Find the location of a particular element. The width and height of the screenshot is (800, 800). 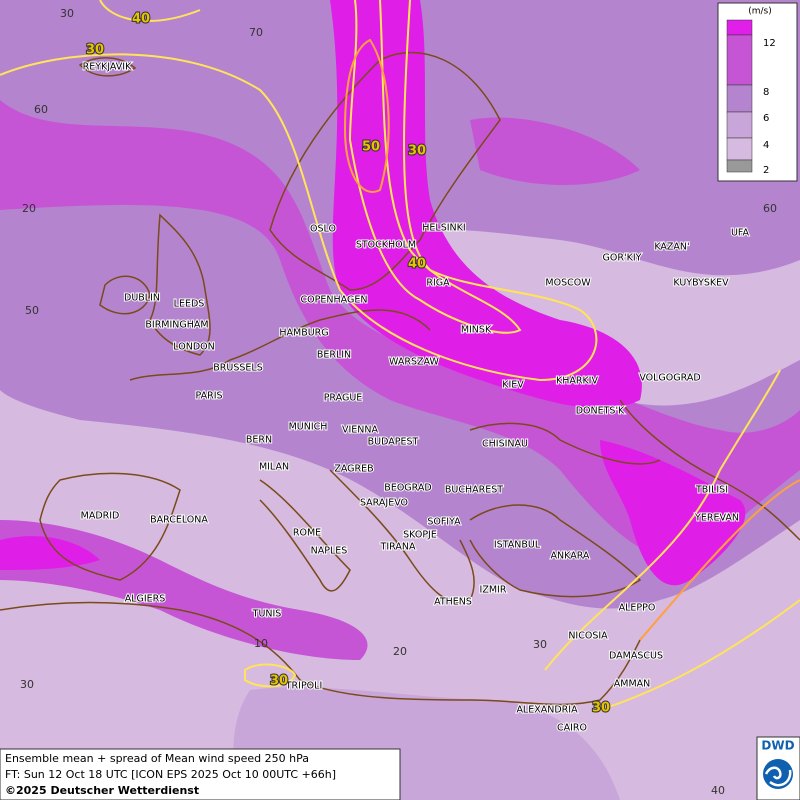

city-label: BUCHAREST is located at coordinates (474, 490).